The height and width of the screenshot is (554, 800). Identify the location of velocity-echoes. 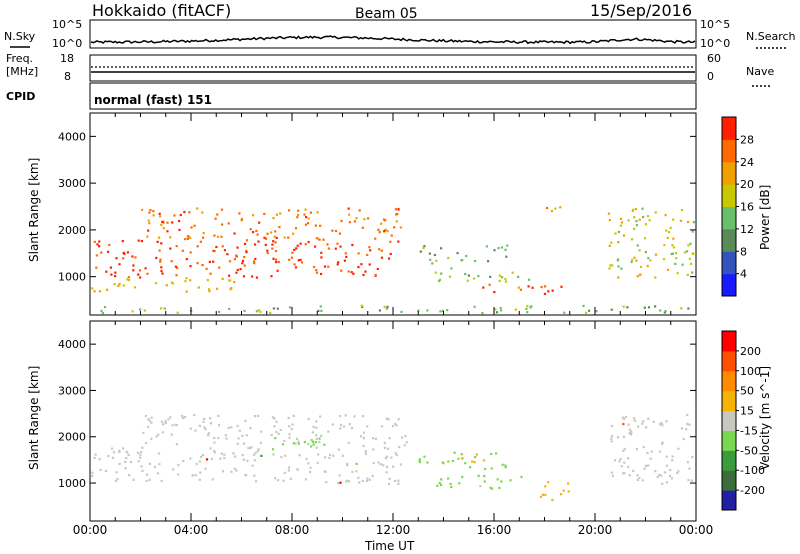
(392, 457).